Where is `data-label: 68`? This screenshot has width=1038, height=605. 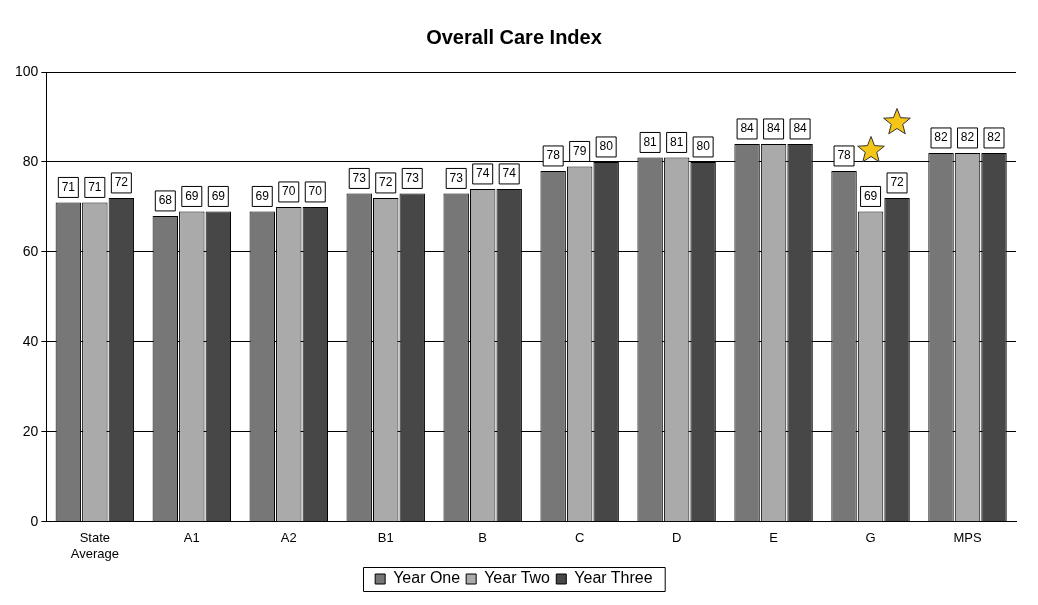
data-label: 68 is located at coordinates (165, 200).